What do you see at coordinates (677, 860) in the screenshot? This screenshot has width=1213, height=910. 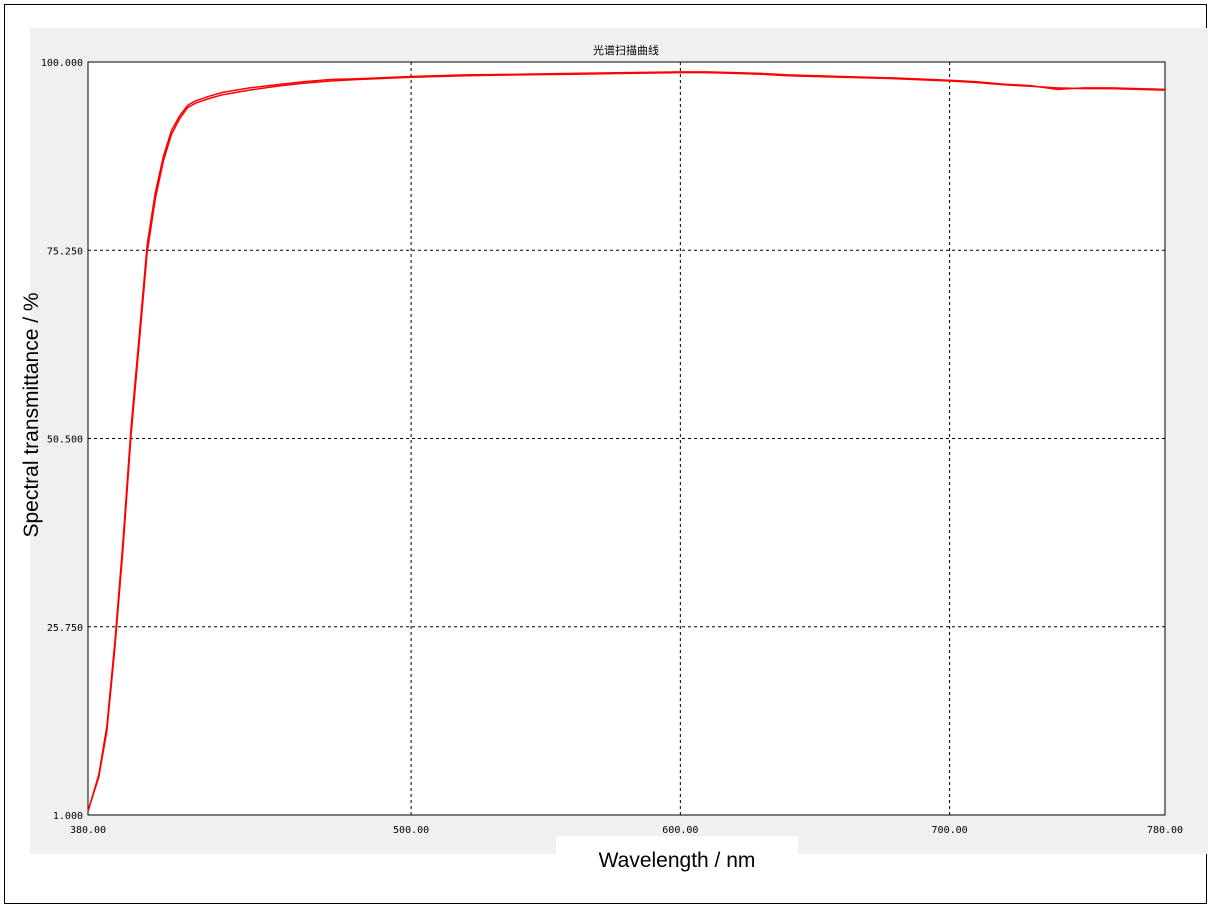 I see `x-axis-title-box` at bounding box center [677, 860].